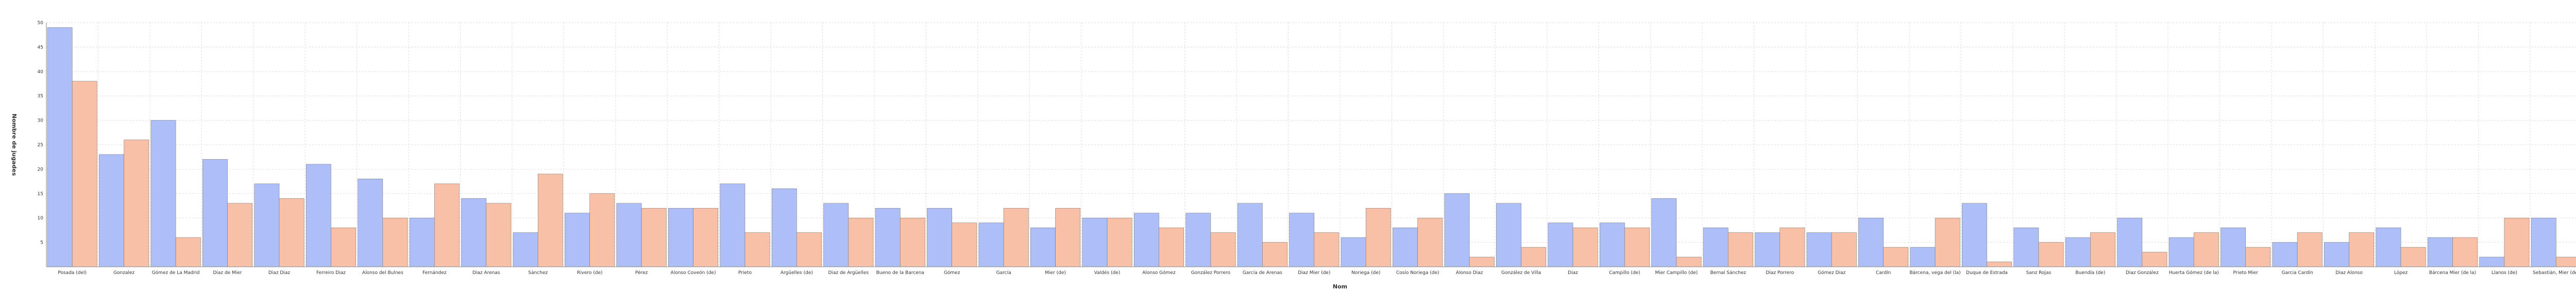  What do you see at coordinates (2245, 273) in the screenshot?
I see `x-tick-label: Prieto Mier` at bounding box center [2245, 273].